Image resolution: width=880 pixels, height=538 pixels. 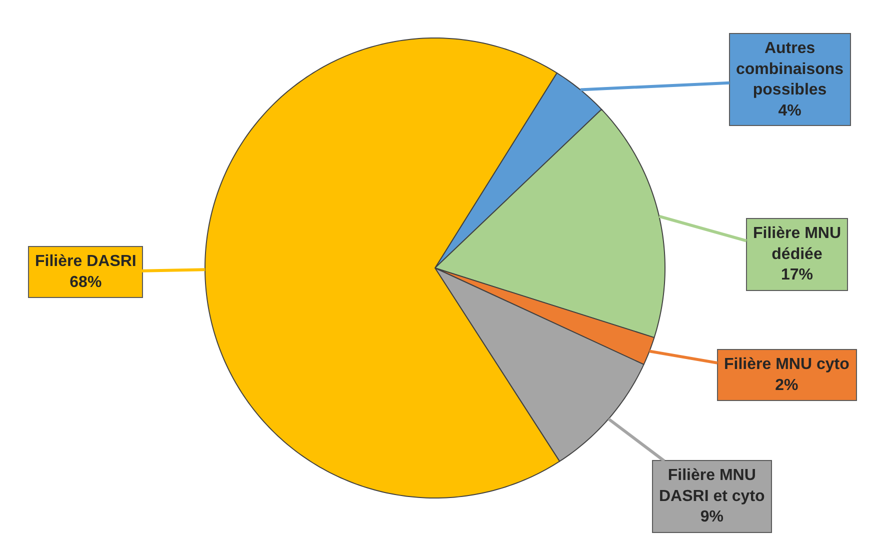 What do you see at coordinates (712, 517) in the screenshot?
I see `data-label: 9%` at bounding box center [712, 517].